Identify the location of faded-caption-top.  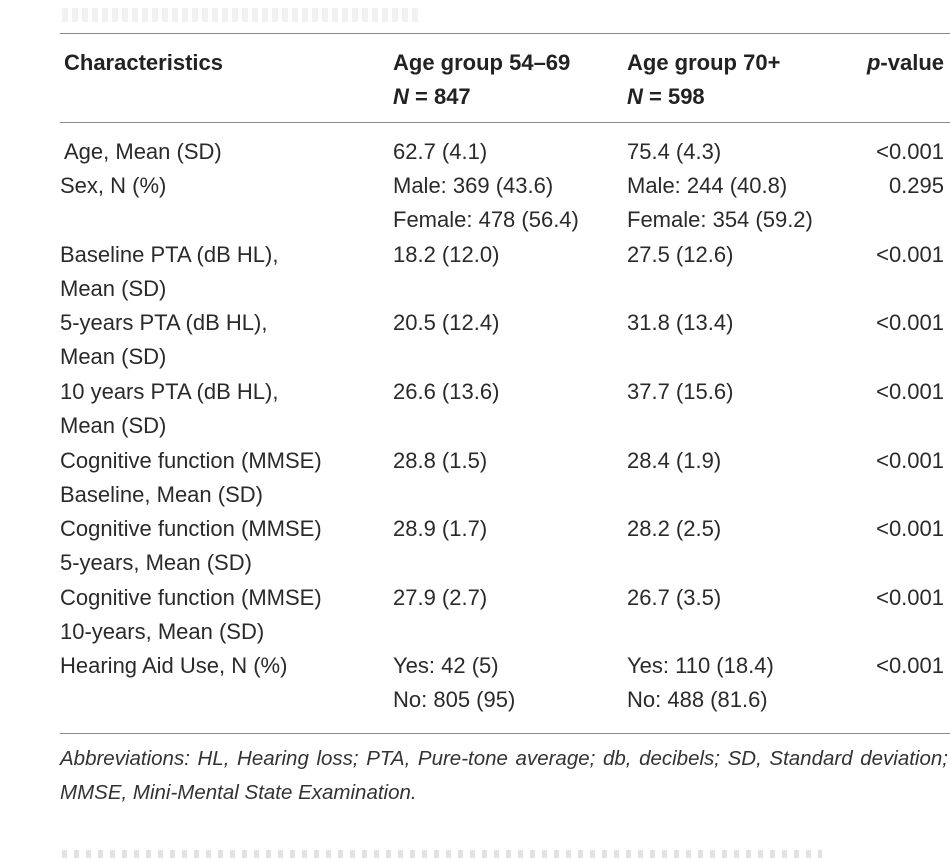
(242, 15).